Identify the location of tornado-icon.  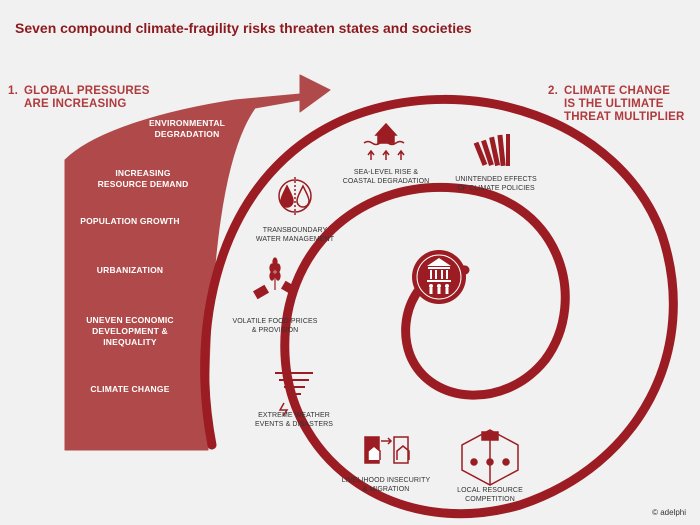
(294, 394).